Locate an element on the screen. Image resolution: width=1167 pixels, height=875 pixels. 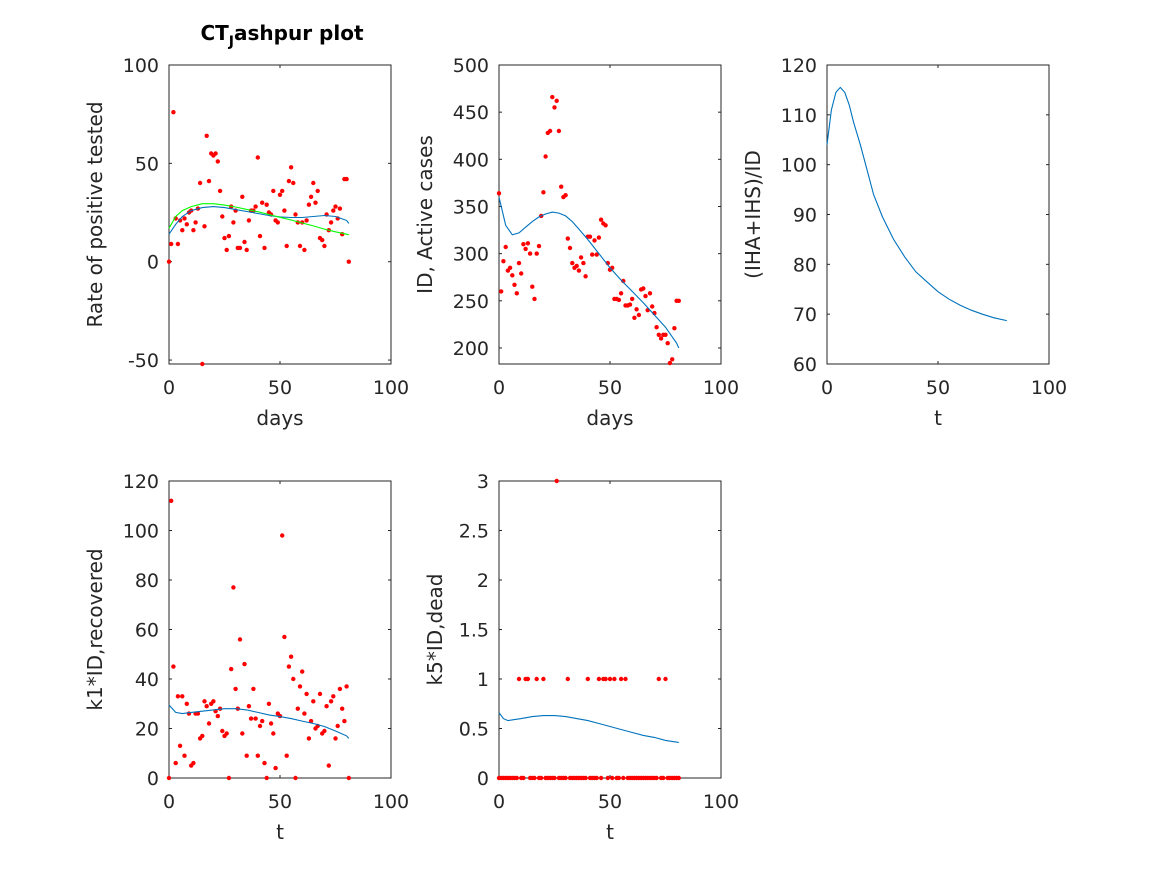
data-points is located at coordinates (588, 629).